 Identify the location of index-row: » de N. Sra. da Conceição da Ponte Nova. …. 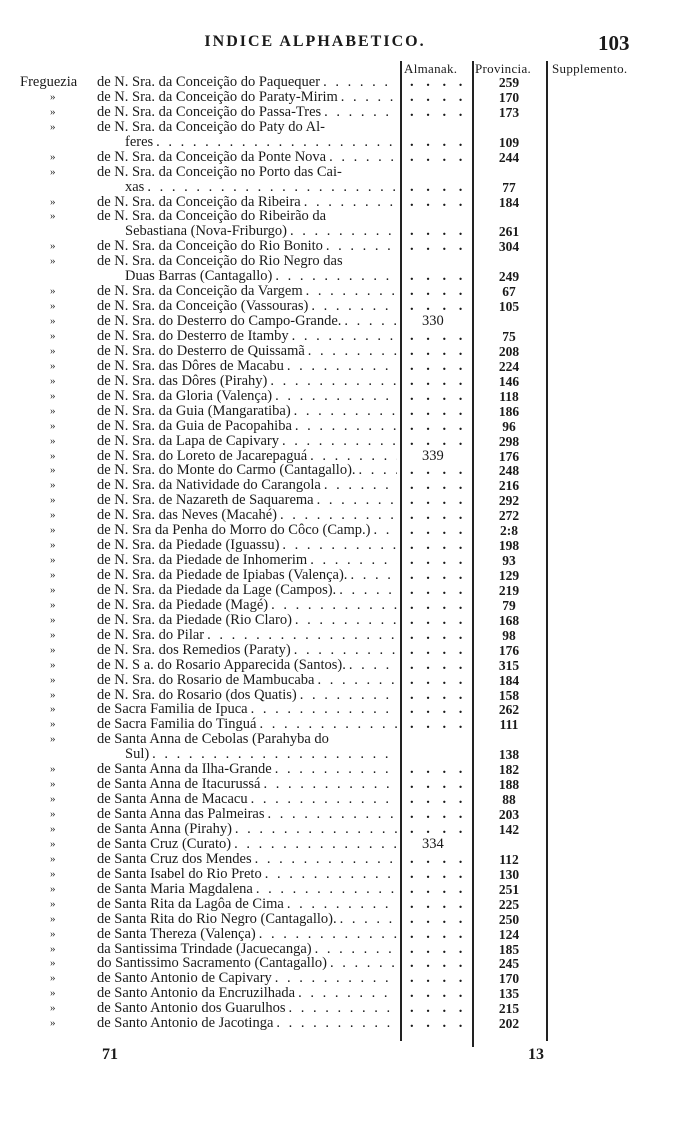
(341, 157).